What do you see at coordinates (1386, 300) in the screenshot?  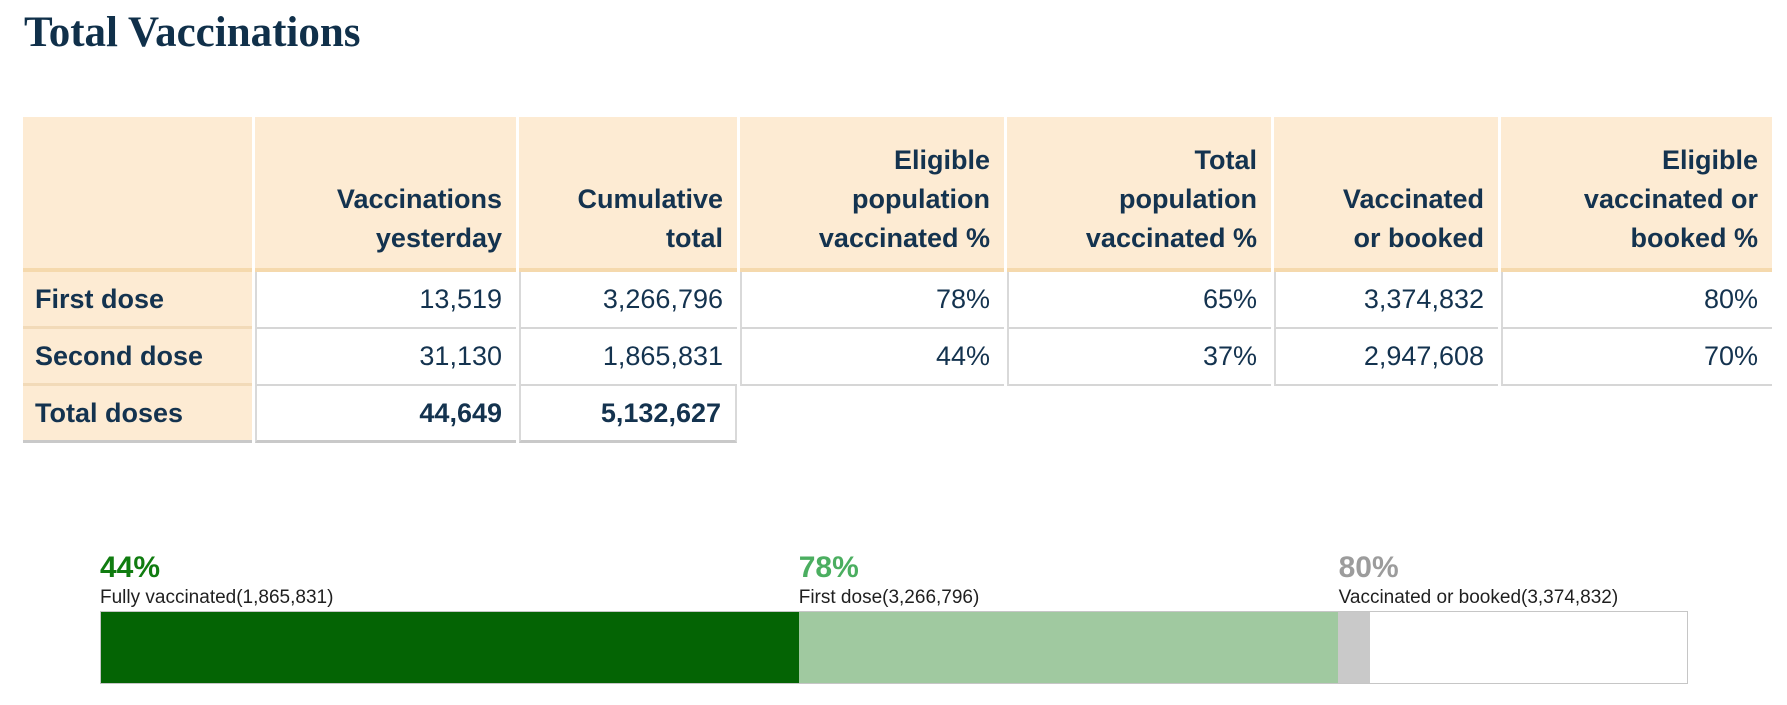 I see `first-dose-vaccinated-or-booked: 3,374,832` at bounding box center [1386, 300].